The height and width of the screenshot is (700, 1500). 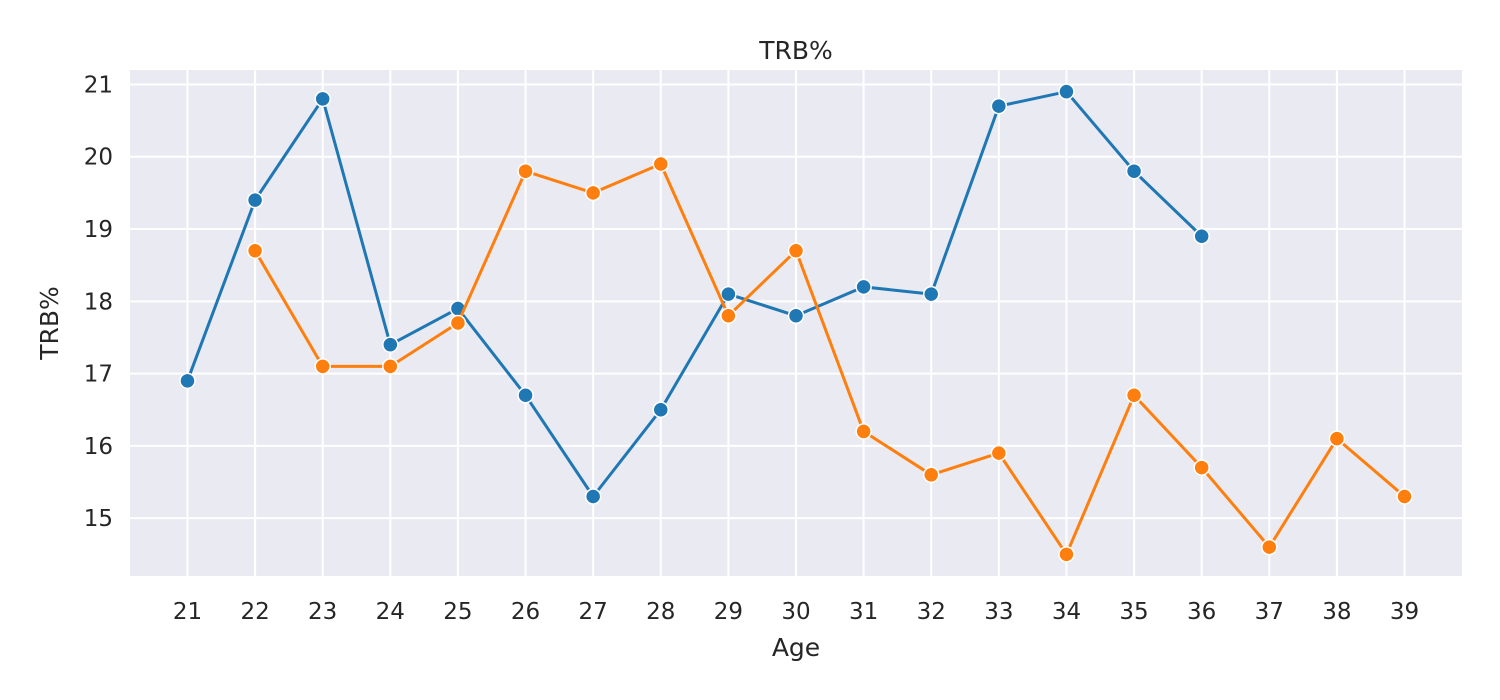 I want to click on x-tick-label: 25, so click(x=457, y=612).